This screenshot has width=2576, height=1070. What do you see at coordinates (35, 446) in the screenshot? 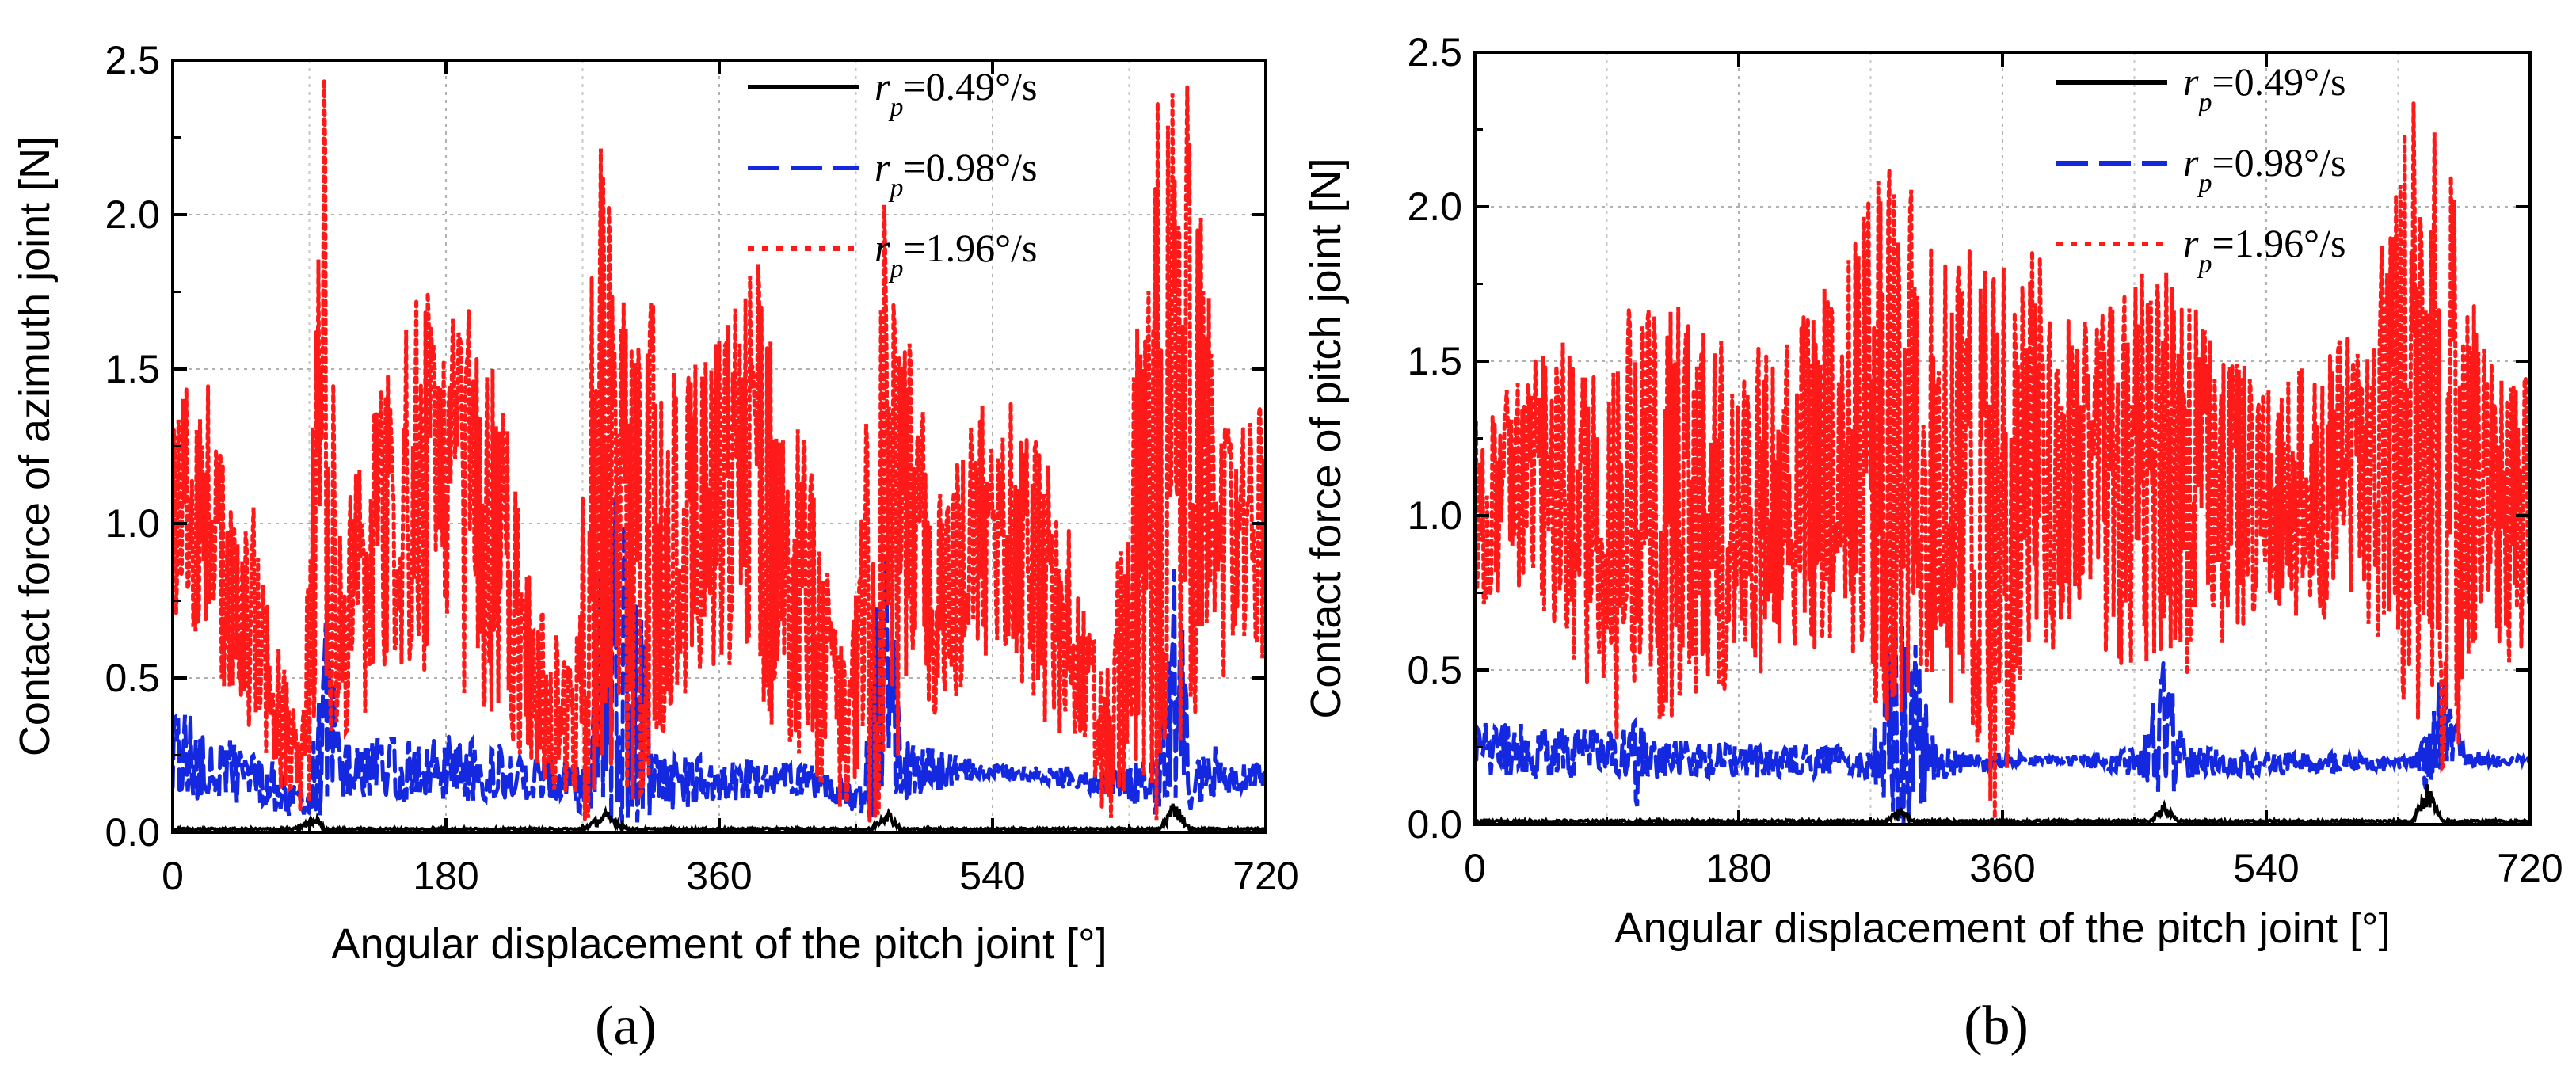
I see `y-axis-label-a: Contact force of azimuth joint [N]` at bounding box center [35, 446].